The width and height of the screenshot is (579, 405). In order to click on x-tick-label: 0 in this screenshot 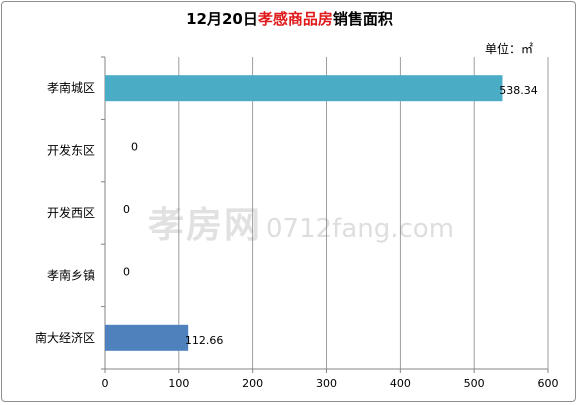, I will do `click(105, 383)`.